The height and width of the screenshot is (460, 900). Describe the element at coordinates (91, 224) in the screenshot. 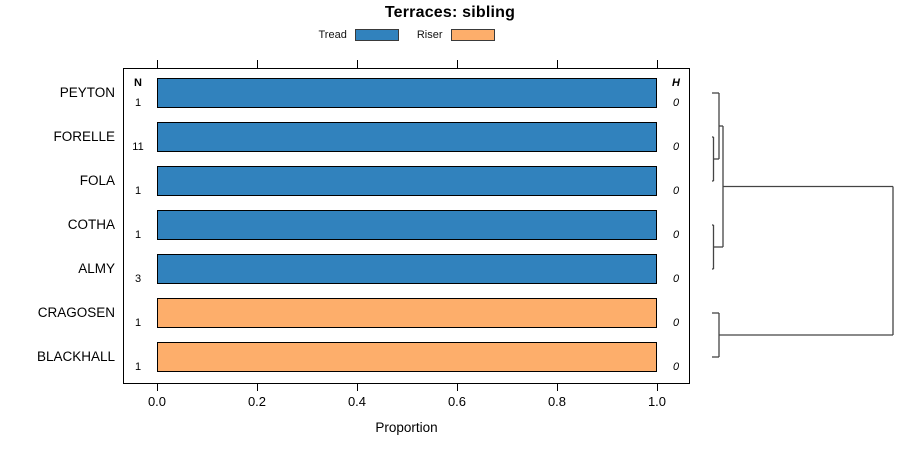

I see `category-label: COTHA` at that location.